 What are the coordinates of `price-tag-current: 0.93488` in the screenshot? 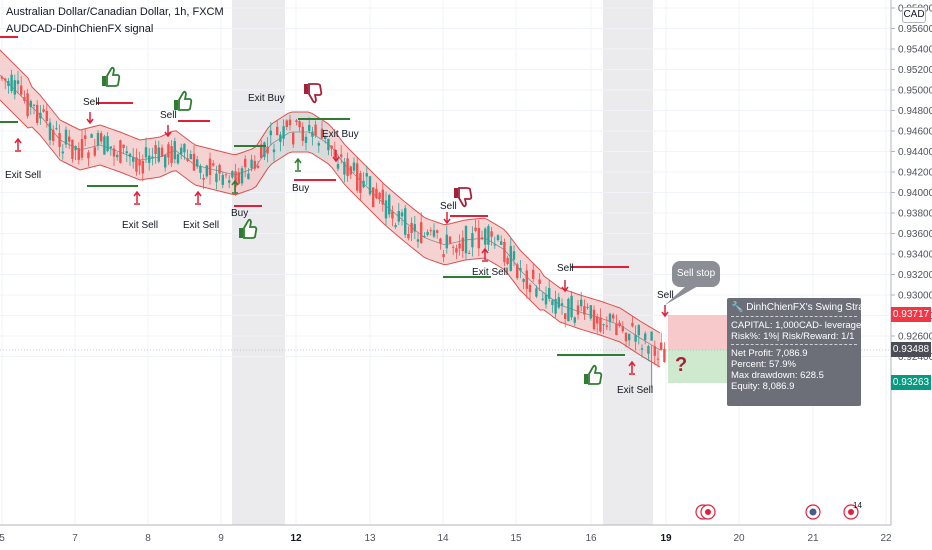 It's located at (911, 349).